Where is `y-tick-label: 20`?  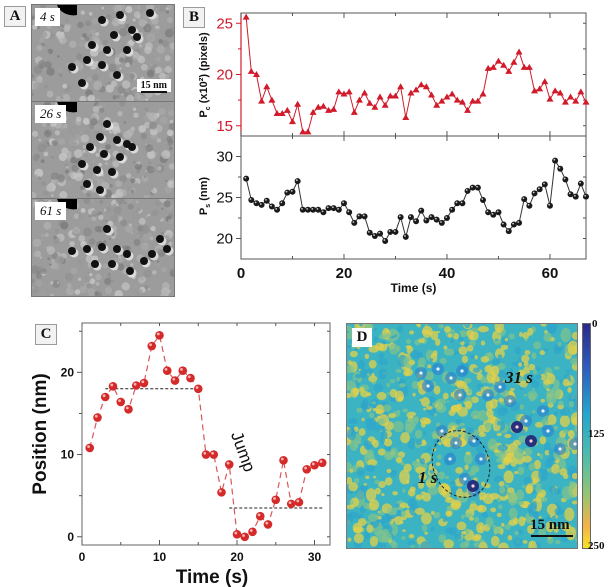
y-tick-label: 20 is located at coordinates (224, 75).